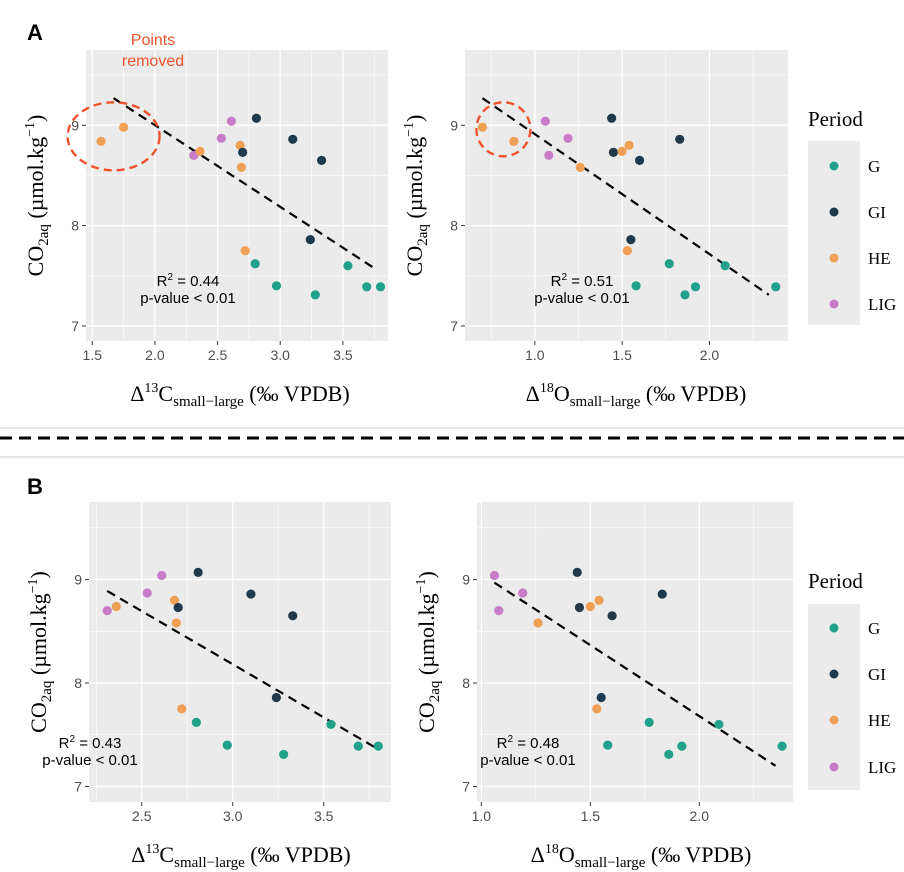  What do you see at coordinates (421, 585) in the screenshot?
I see `chart-4-y-title-superscript: −1` at bounding box center [421, 585].